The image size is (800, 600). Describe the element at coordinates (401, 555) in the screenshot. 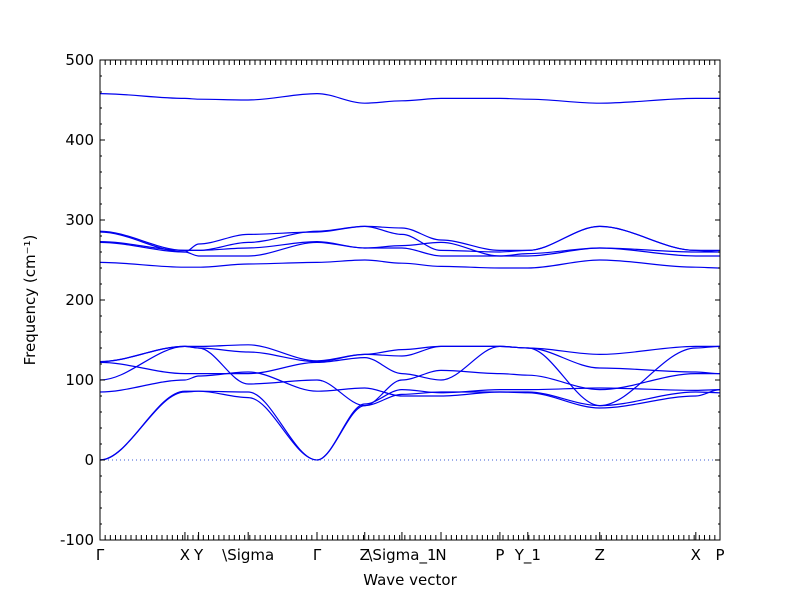

I see `x-tick-label-6: \Sigma_1` at that location.